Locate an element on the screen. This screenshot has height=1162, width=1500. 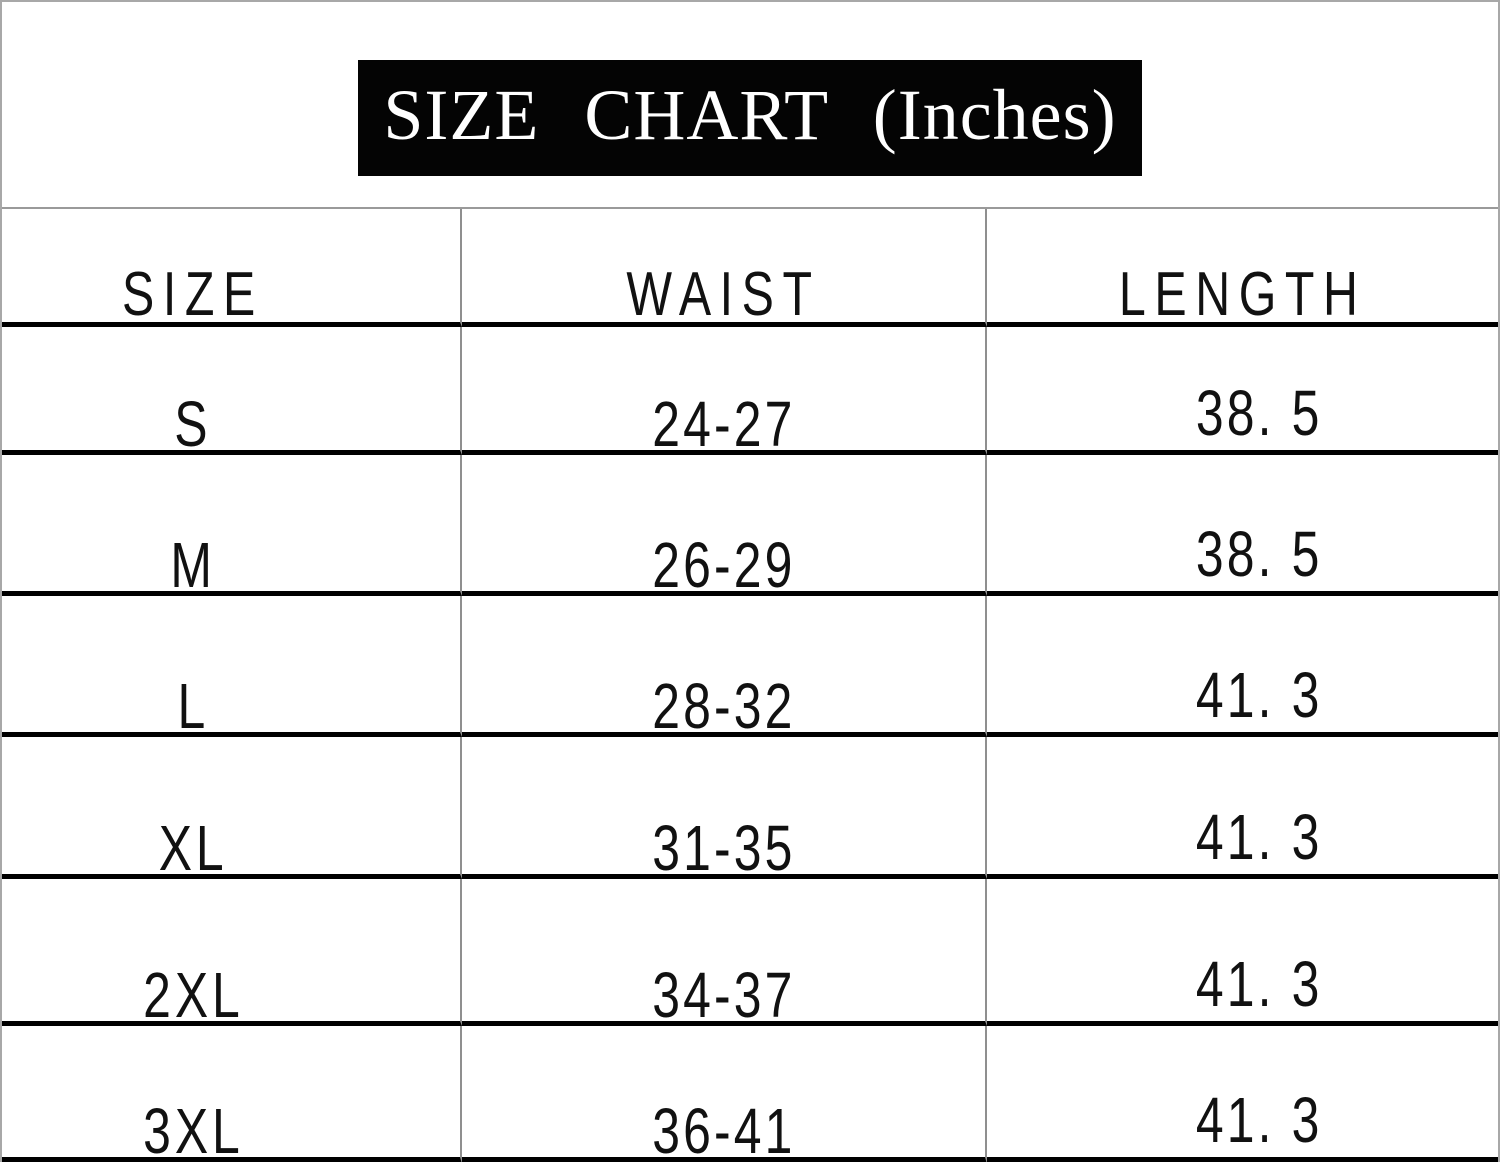
title-banner: SIZE CHART (Inches) is located at coordinates (750, 118).